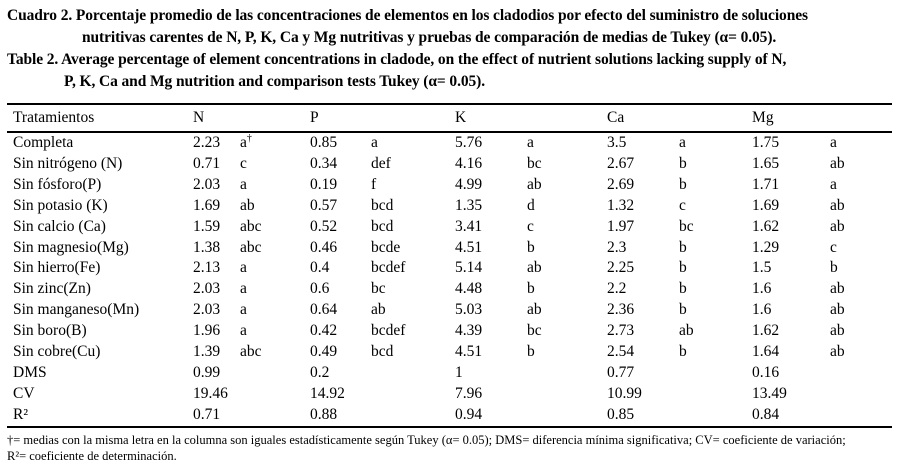 Image resolution: width=899 pixels, height=467 pixels. Describe the element at coordinates (71, 247) in the screenshot. I see `treatment-cell: Sin magnesio(Mg)` at that location.